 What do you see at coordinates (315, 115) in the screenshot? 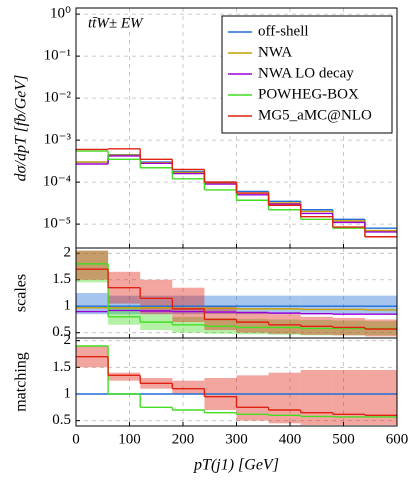
I see `legend-label: MG5_aMC@NLO` at bounding box center [315, 115].